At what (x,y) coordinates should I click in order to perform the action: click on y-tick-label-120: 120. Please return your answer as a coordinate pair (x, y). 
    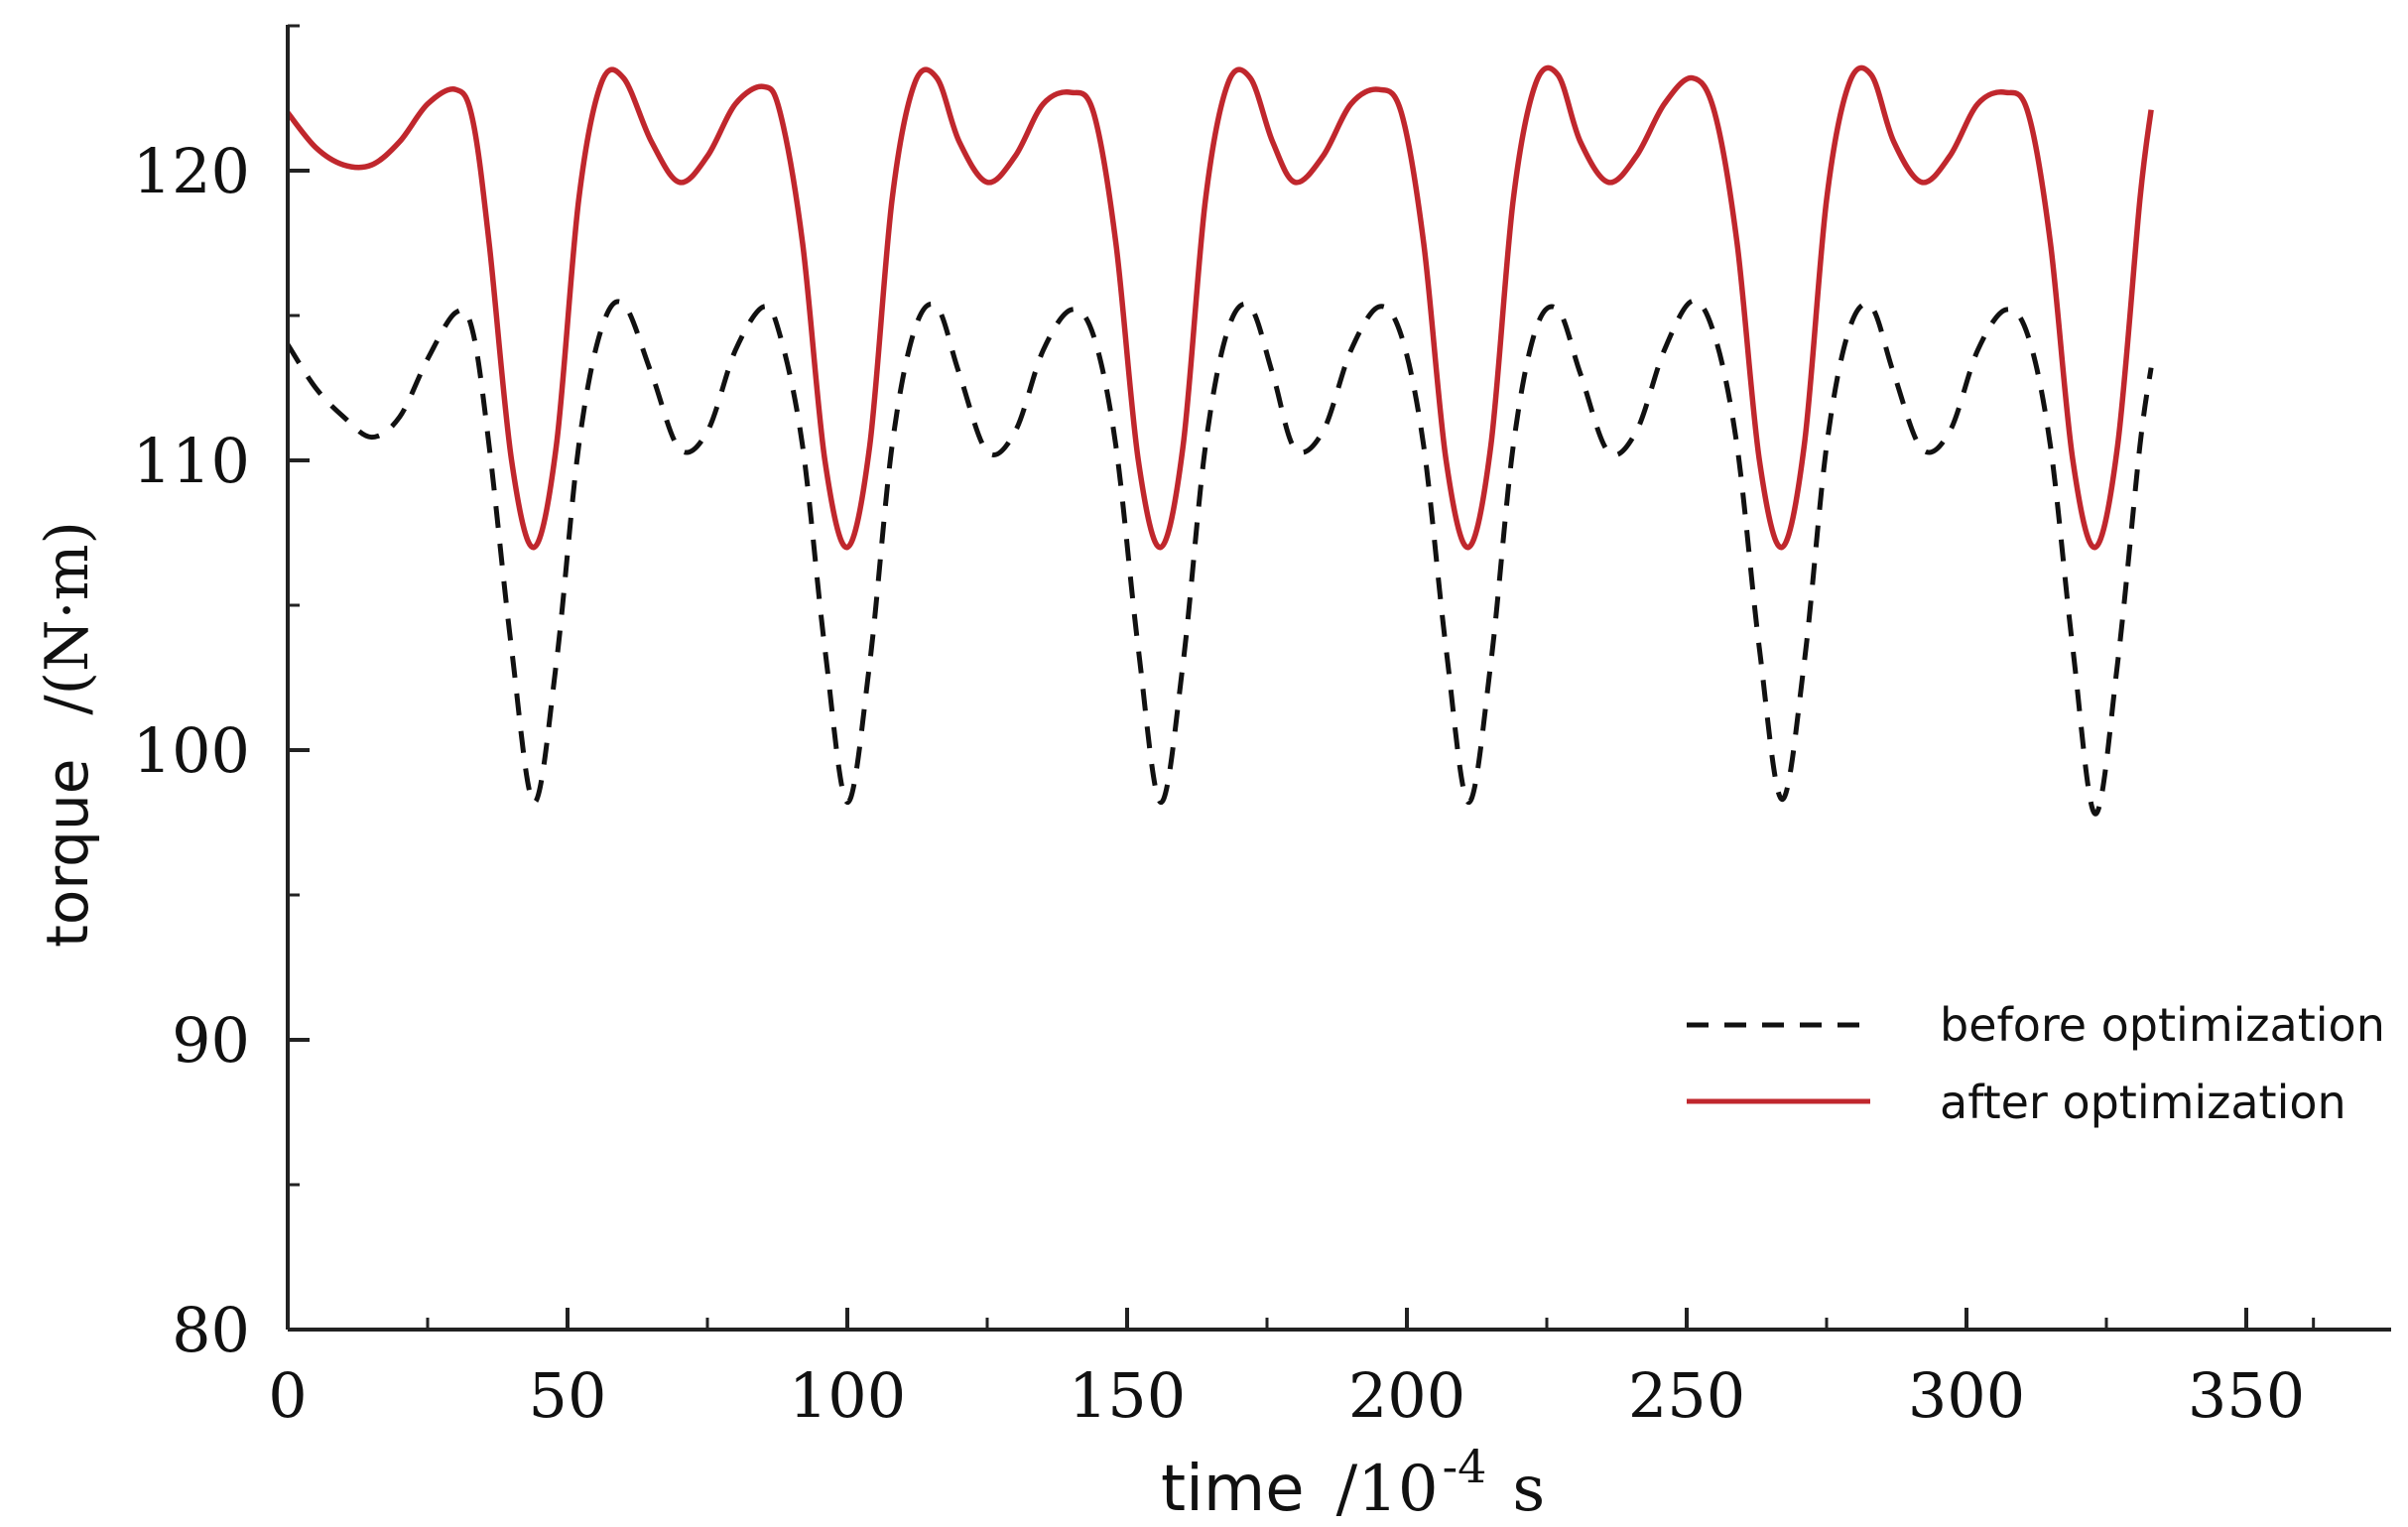
    Looking at the image, I should click on (191, 171).